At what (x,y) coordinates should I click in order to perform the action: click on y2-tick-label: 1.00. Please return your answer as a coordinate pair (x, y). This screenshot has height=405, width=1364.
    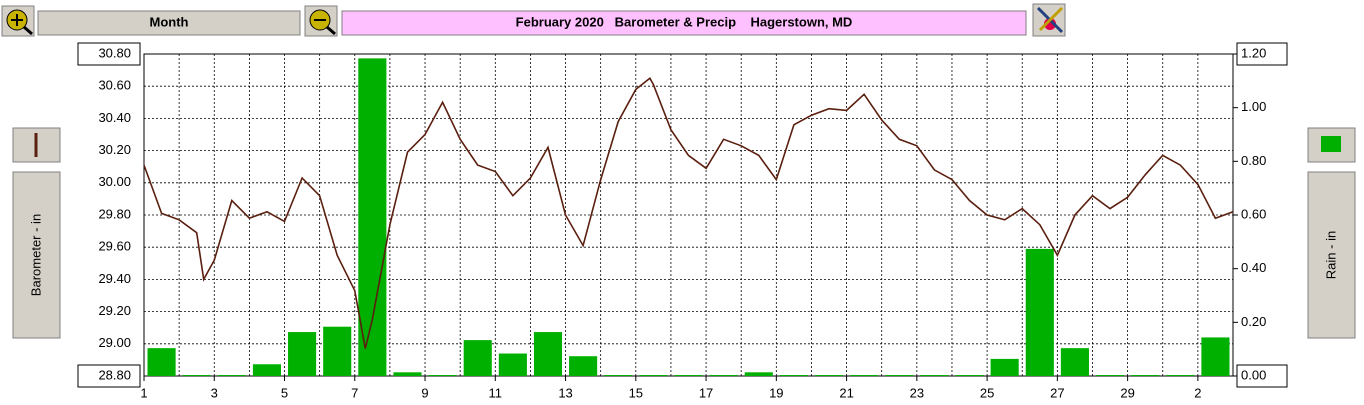
    Looking at the image, I should click on (1253, 106).